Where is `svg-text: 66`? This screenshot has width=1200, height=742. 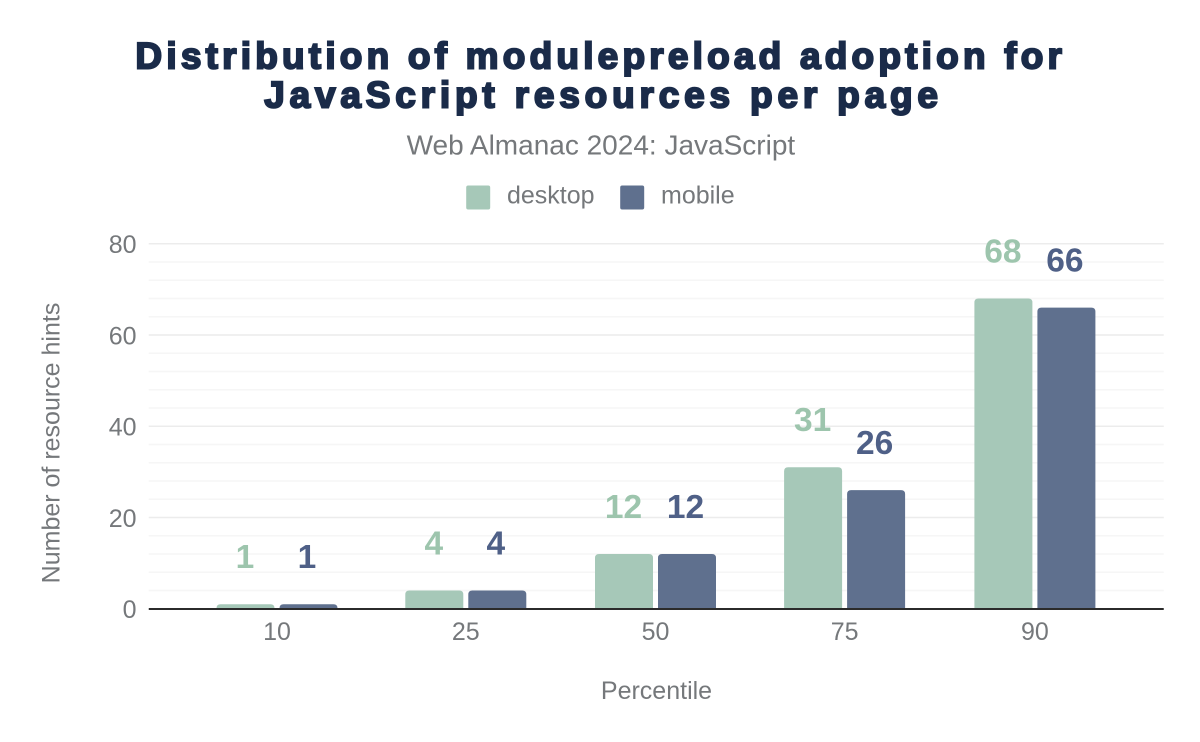
svg-text: 66 is located at coordinates (1064, 260).